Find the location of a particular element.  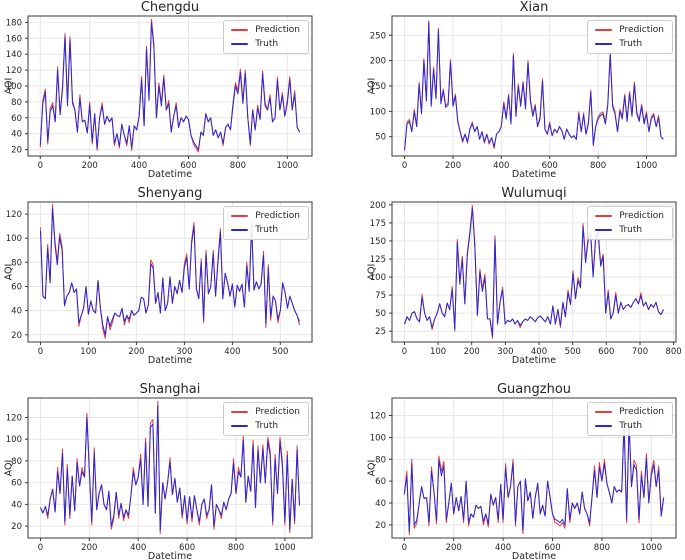

svg-text: 140 is located at coordinates (14, 55).